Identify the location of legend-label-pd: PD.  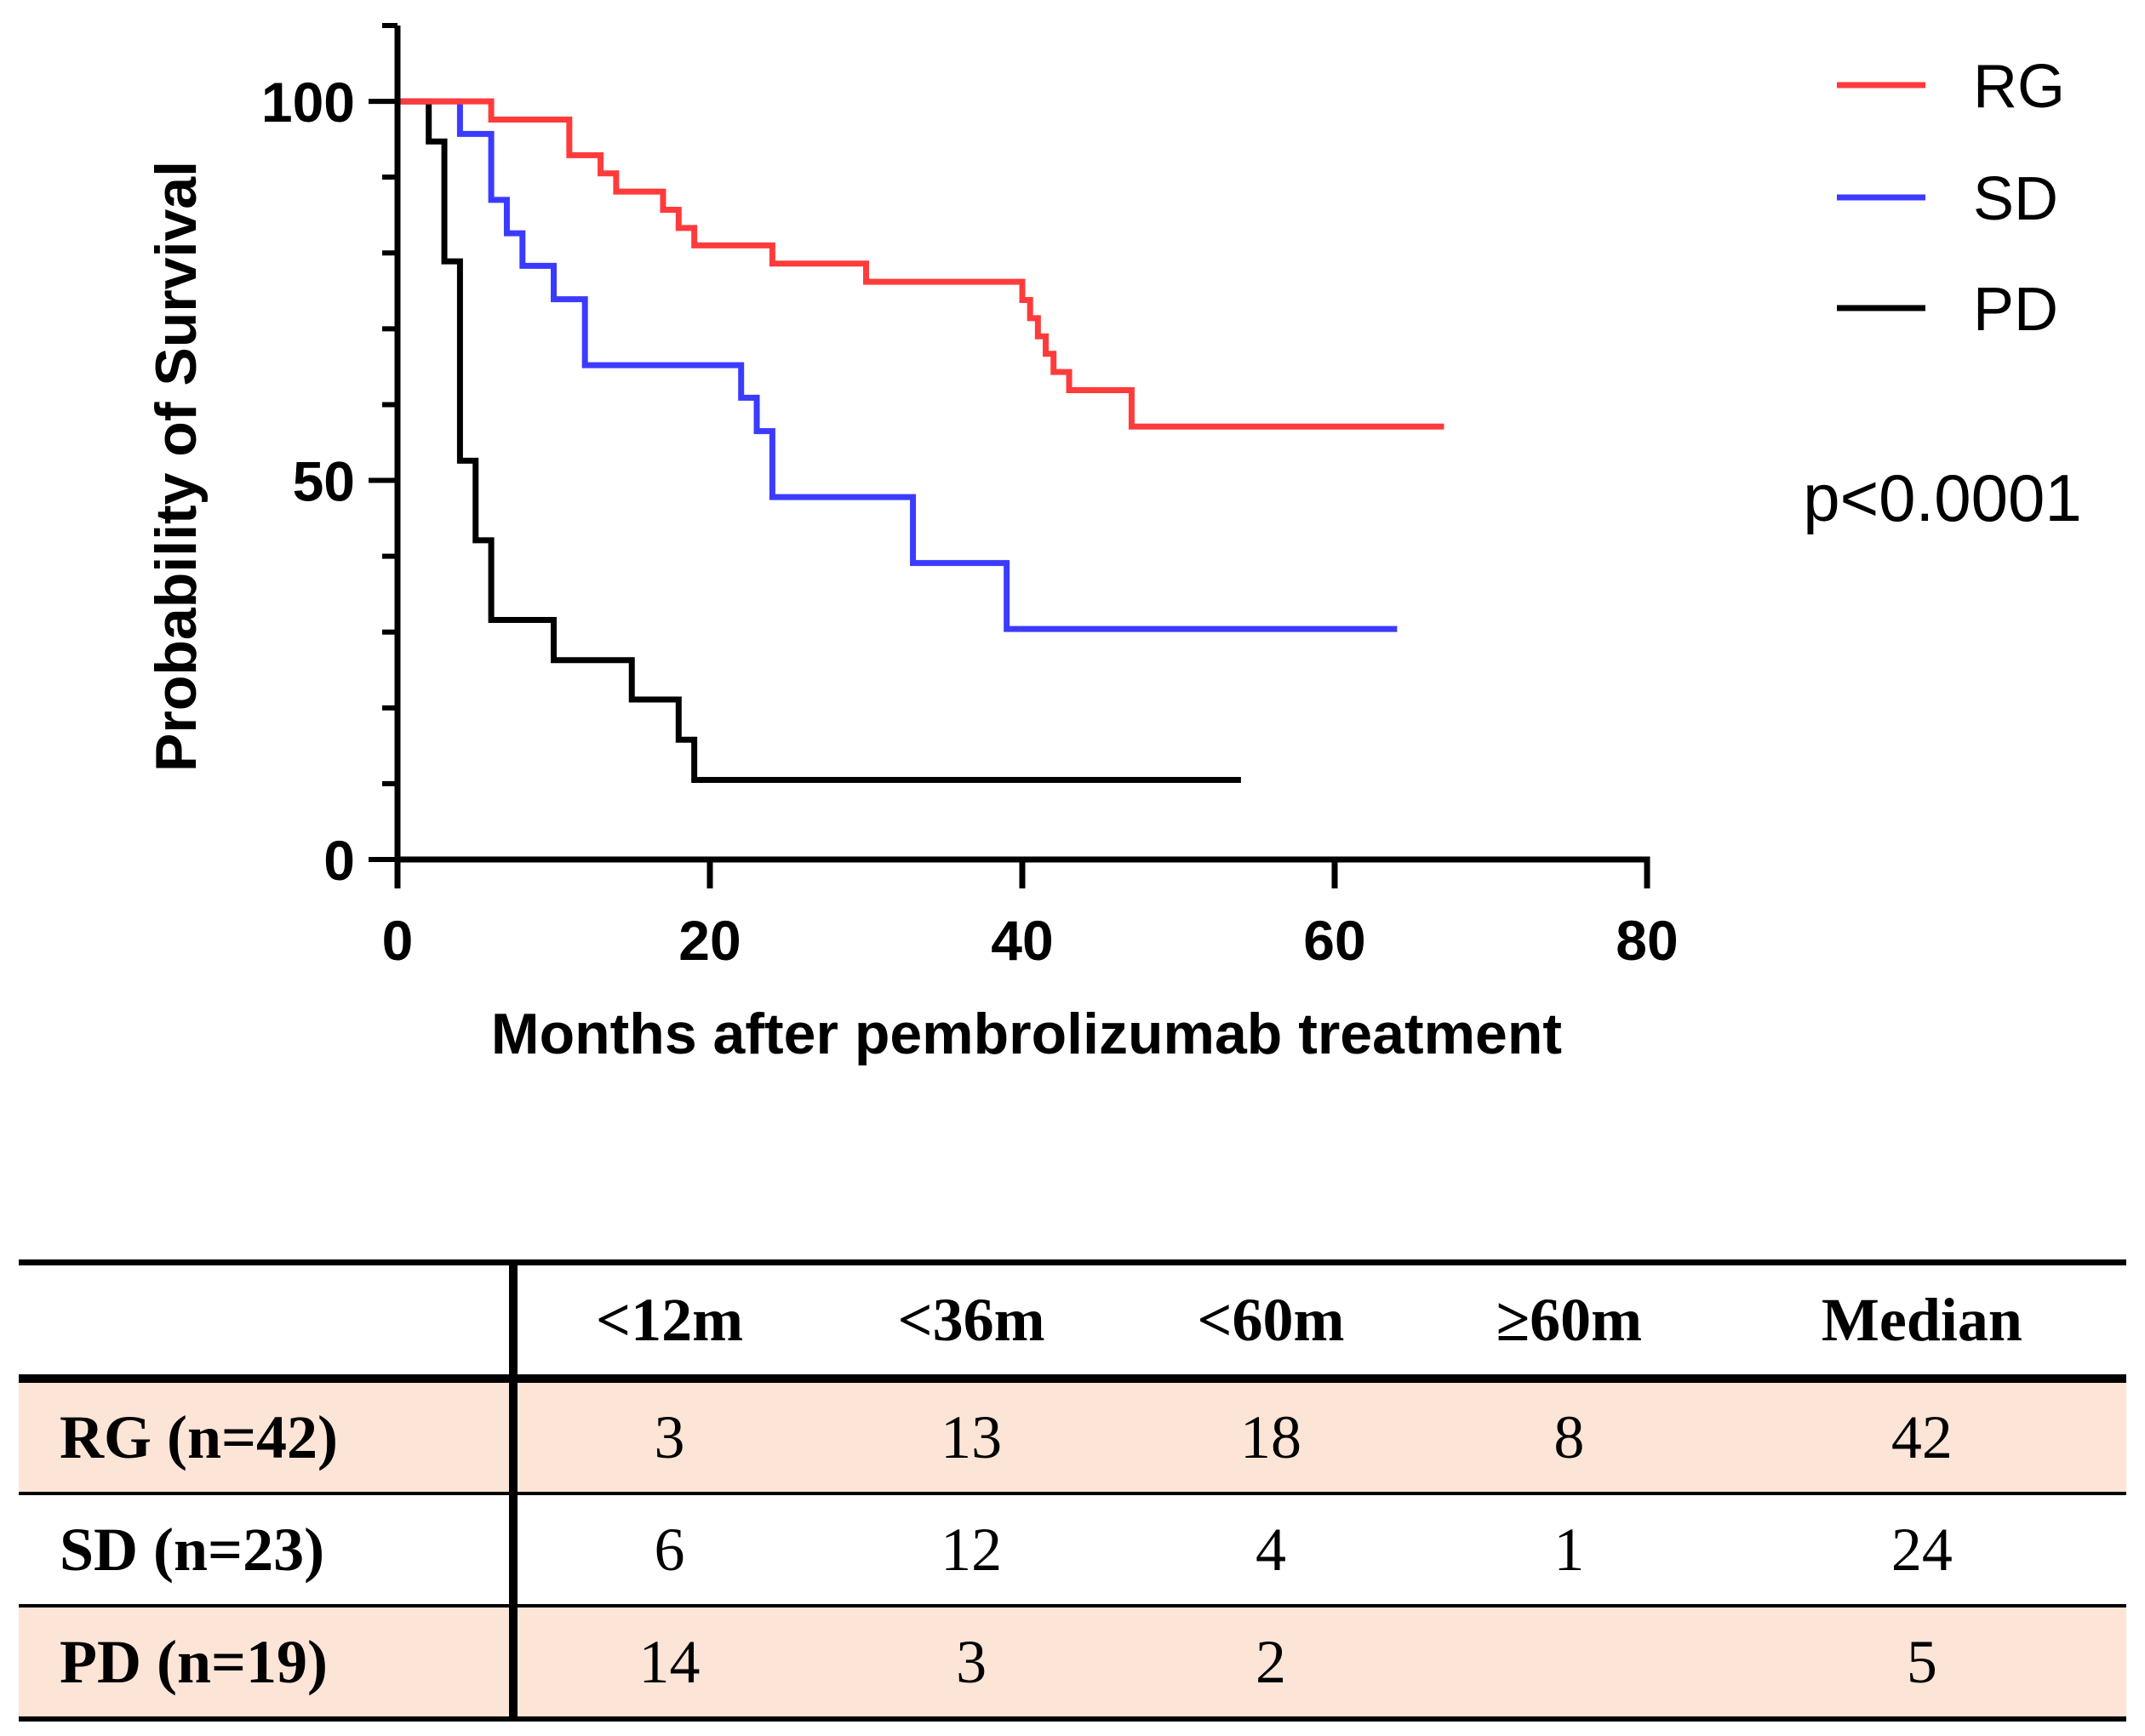
(2015, 310).